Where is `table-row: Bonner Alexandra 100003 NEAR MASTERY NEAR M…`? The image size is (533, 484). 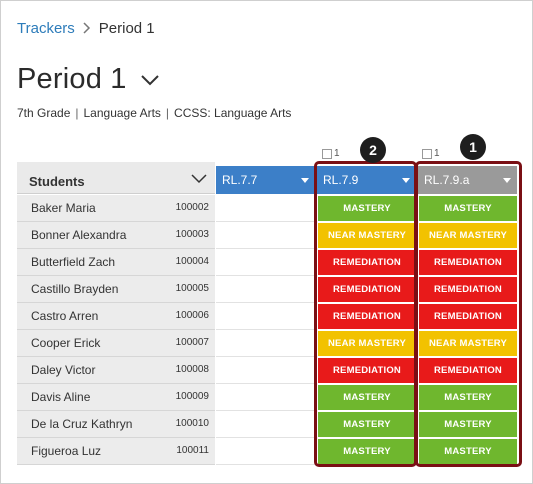 table-row: Bonner Alexandra 100003 NEAR MASTERY NEAR M… is located at coordinates (274, 235).